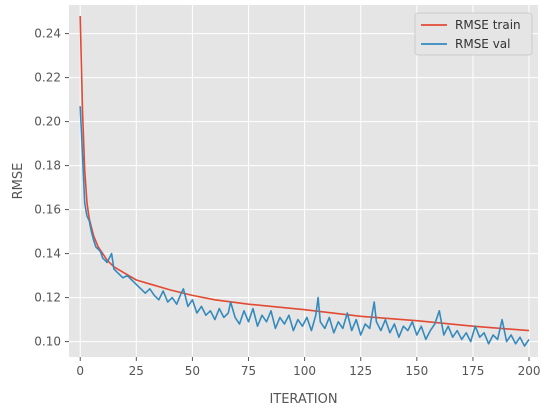 The height and width of the screenshot is (410, 550). I want to click on x-tick-label: 100, so click(304, 371).